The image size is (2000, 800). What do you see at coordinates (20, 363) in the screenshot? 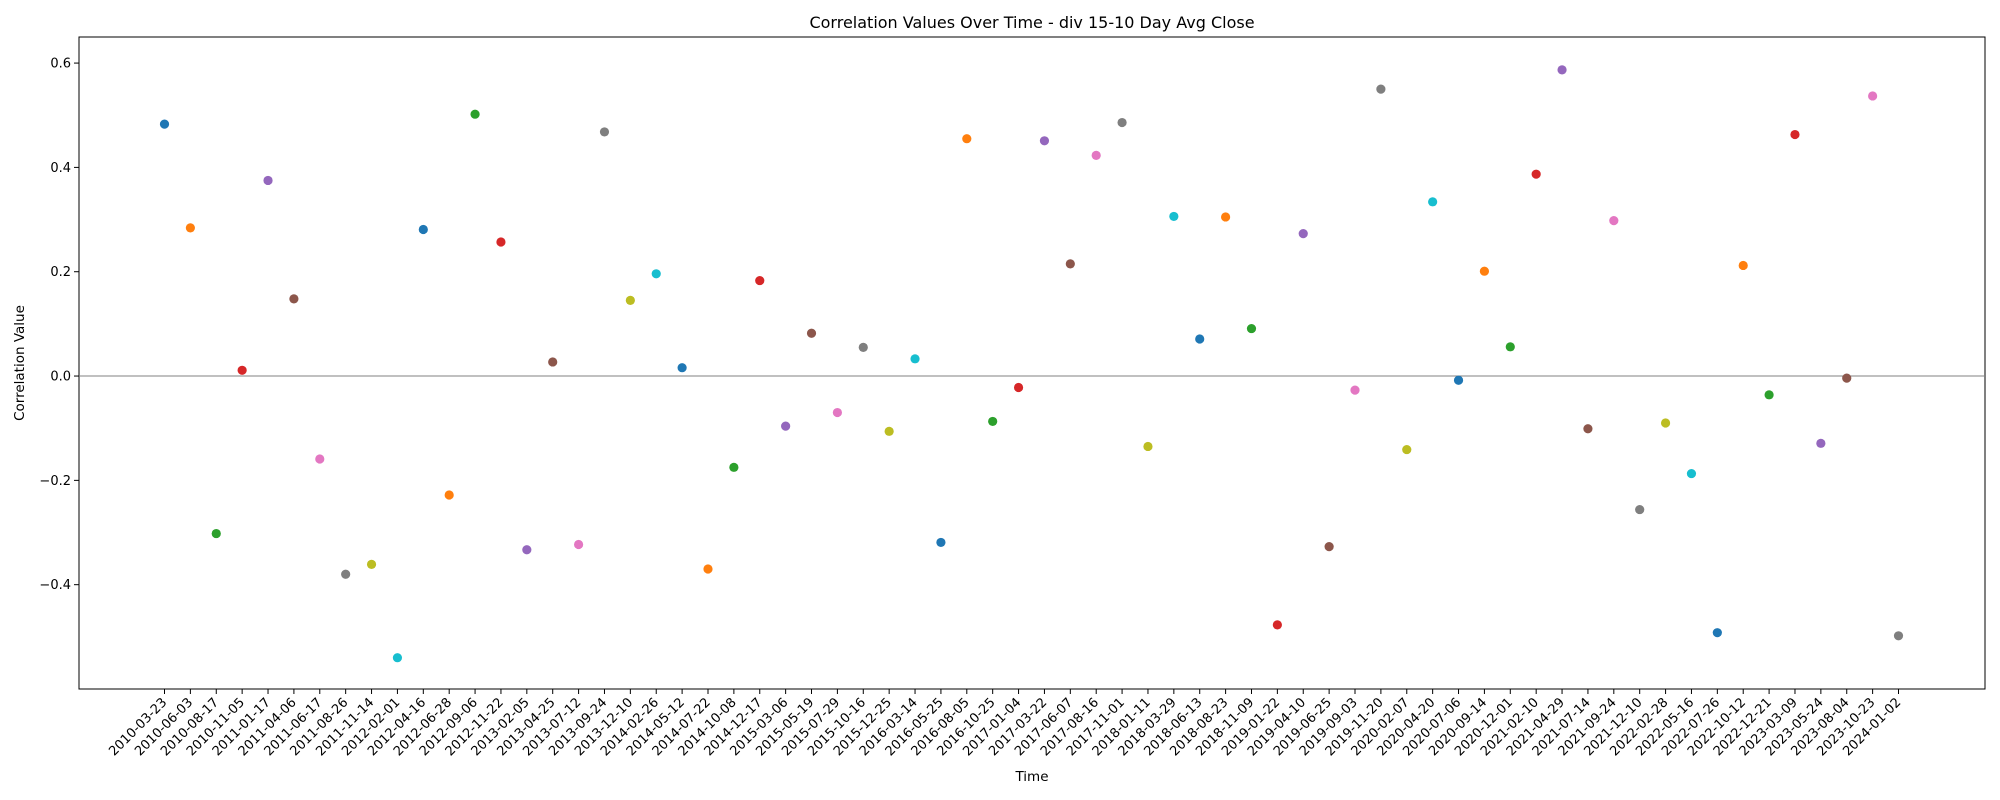
I see `y-axis-label: Correlation Value` at bounding box center [20, 363].